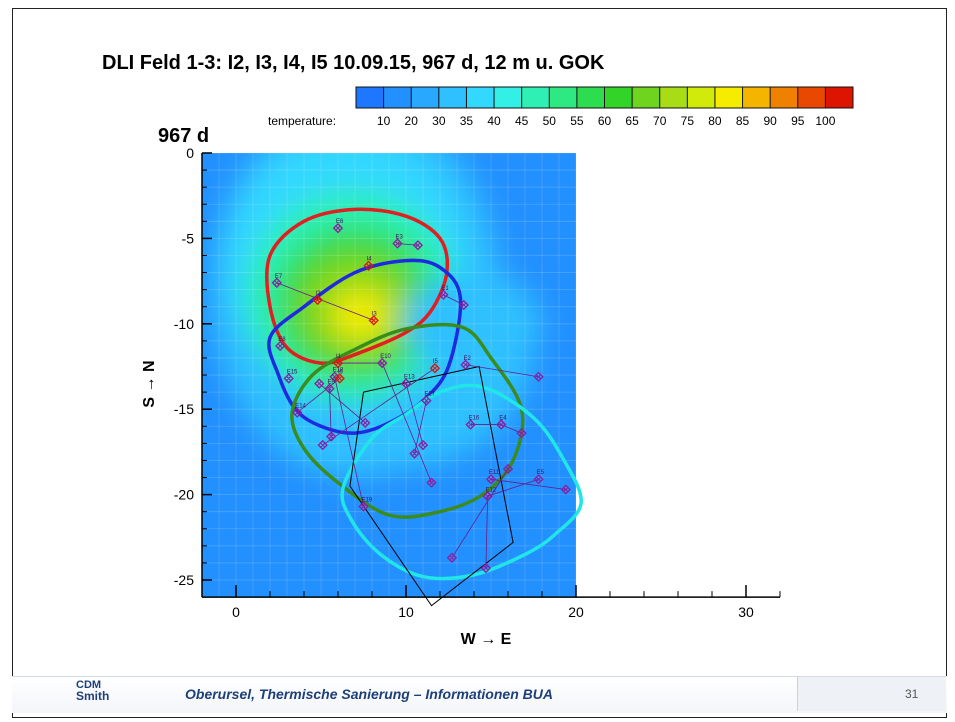 The width and height of the screenshot is (955, 722). I want to click on y-tick-label: 0, so click(190, 153).